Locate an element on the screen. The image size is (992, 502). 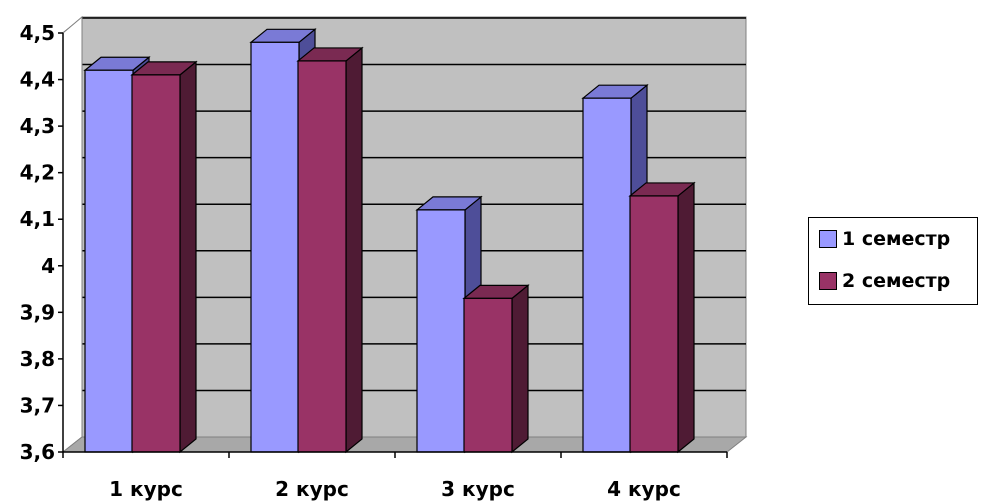
y-axis-ticks: 3,6 3,7 3,8 3,9 4 4,1 4,2 4,3 4,4 4,5 is located at coordinates (41, 242).